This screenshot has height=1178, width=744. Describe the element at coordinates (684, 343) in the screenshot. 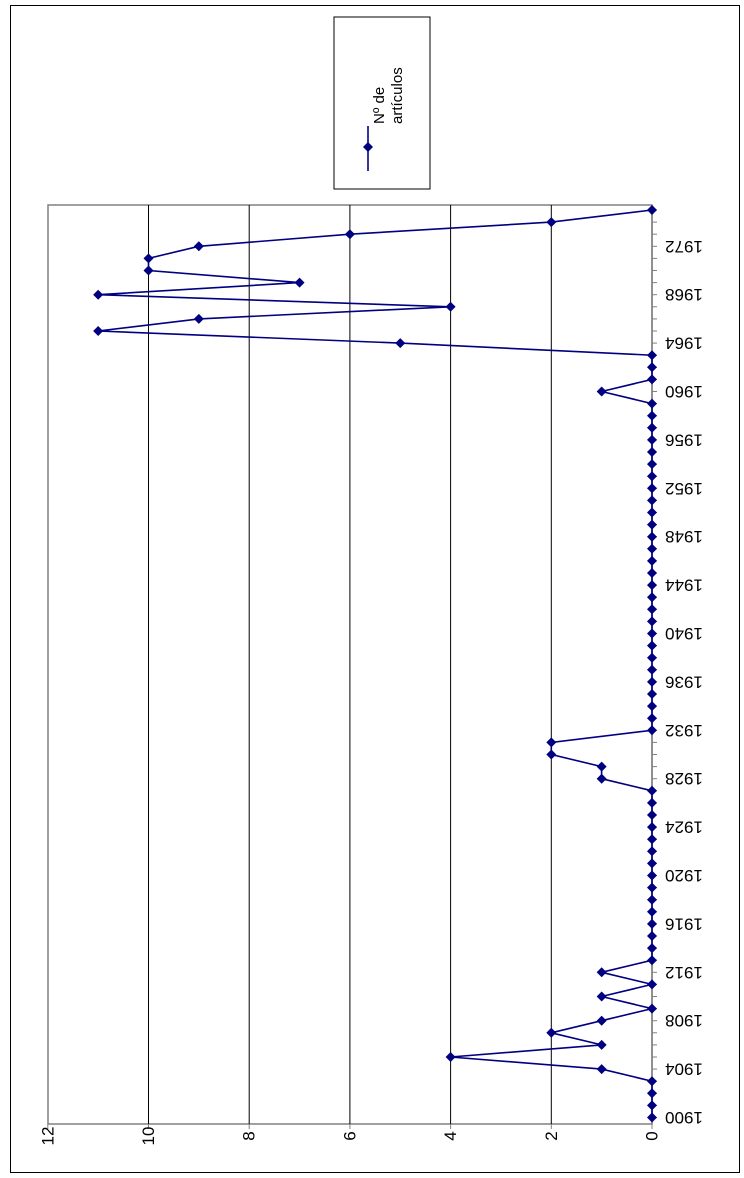

I see `category-tick-label: 1964` at that location.